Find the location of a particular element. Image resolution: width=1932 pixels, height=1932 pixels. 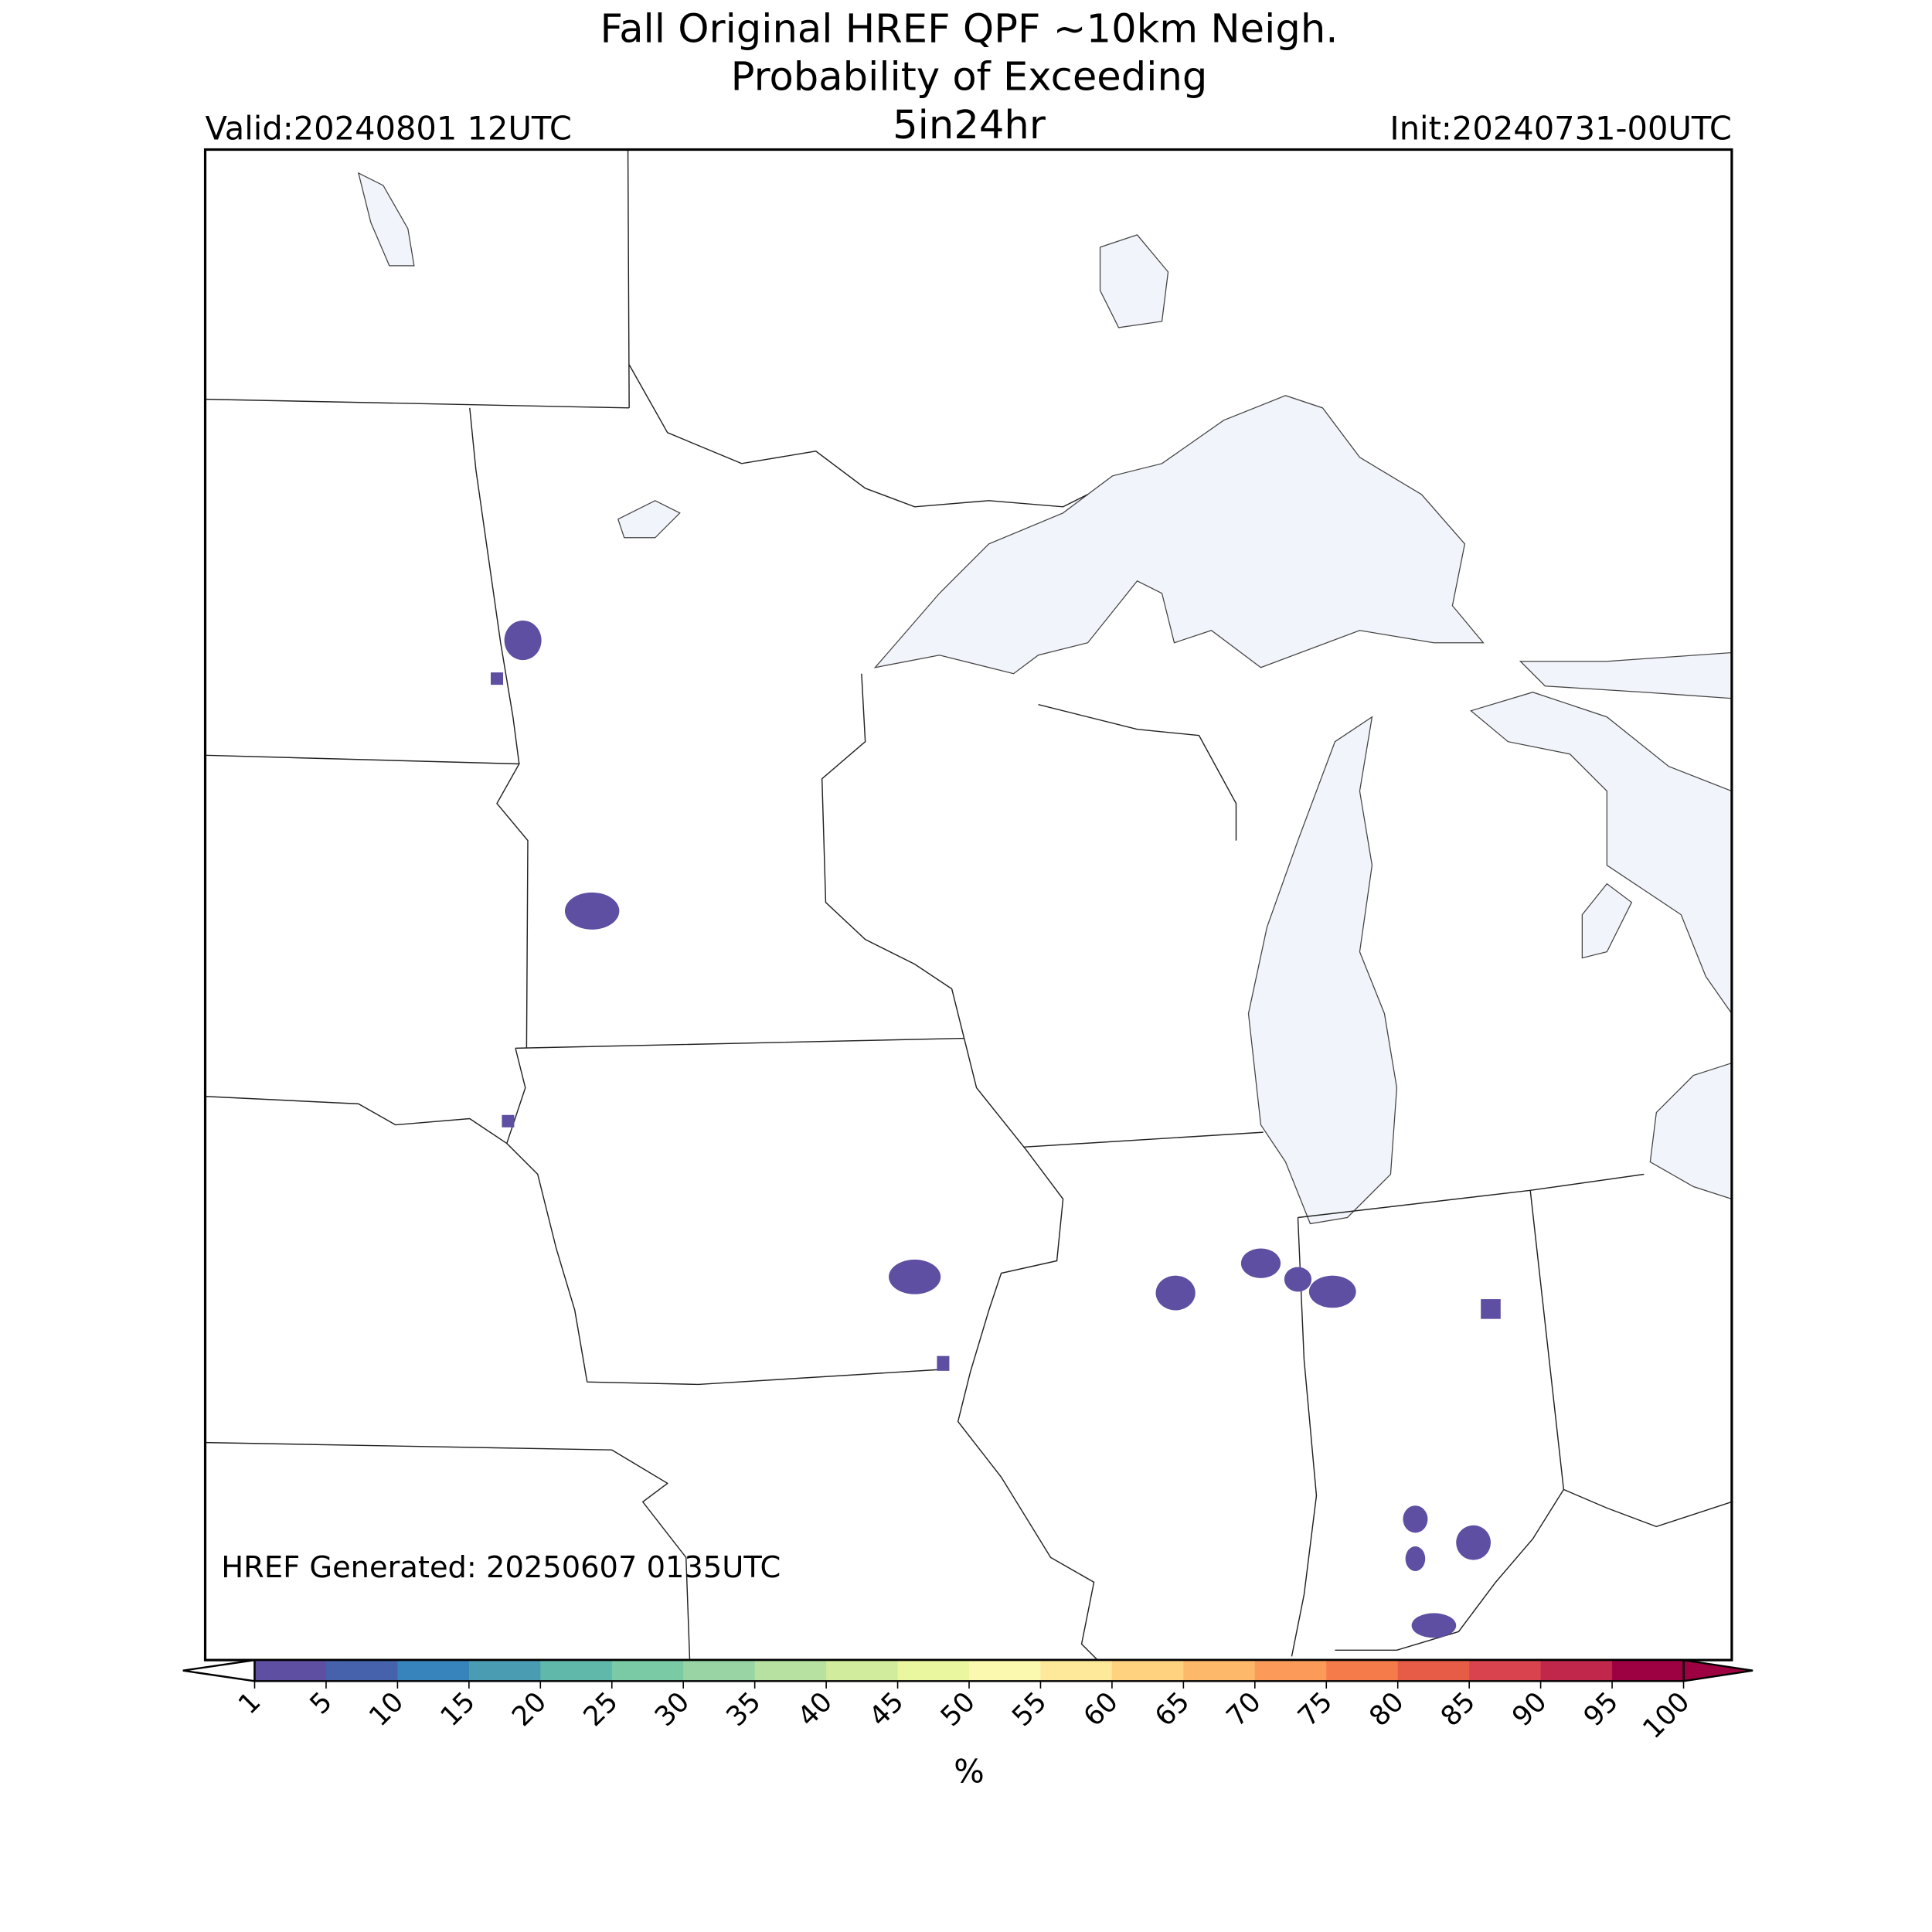

colorbar-tick-label: 65 is located at coordinates (1172, 1709).